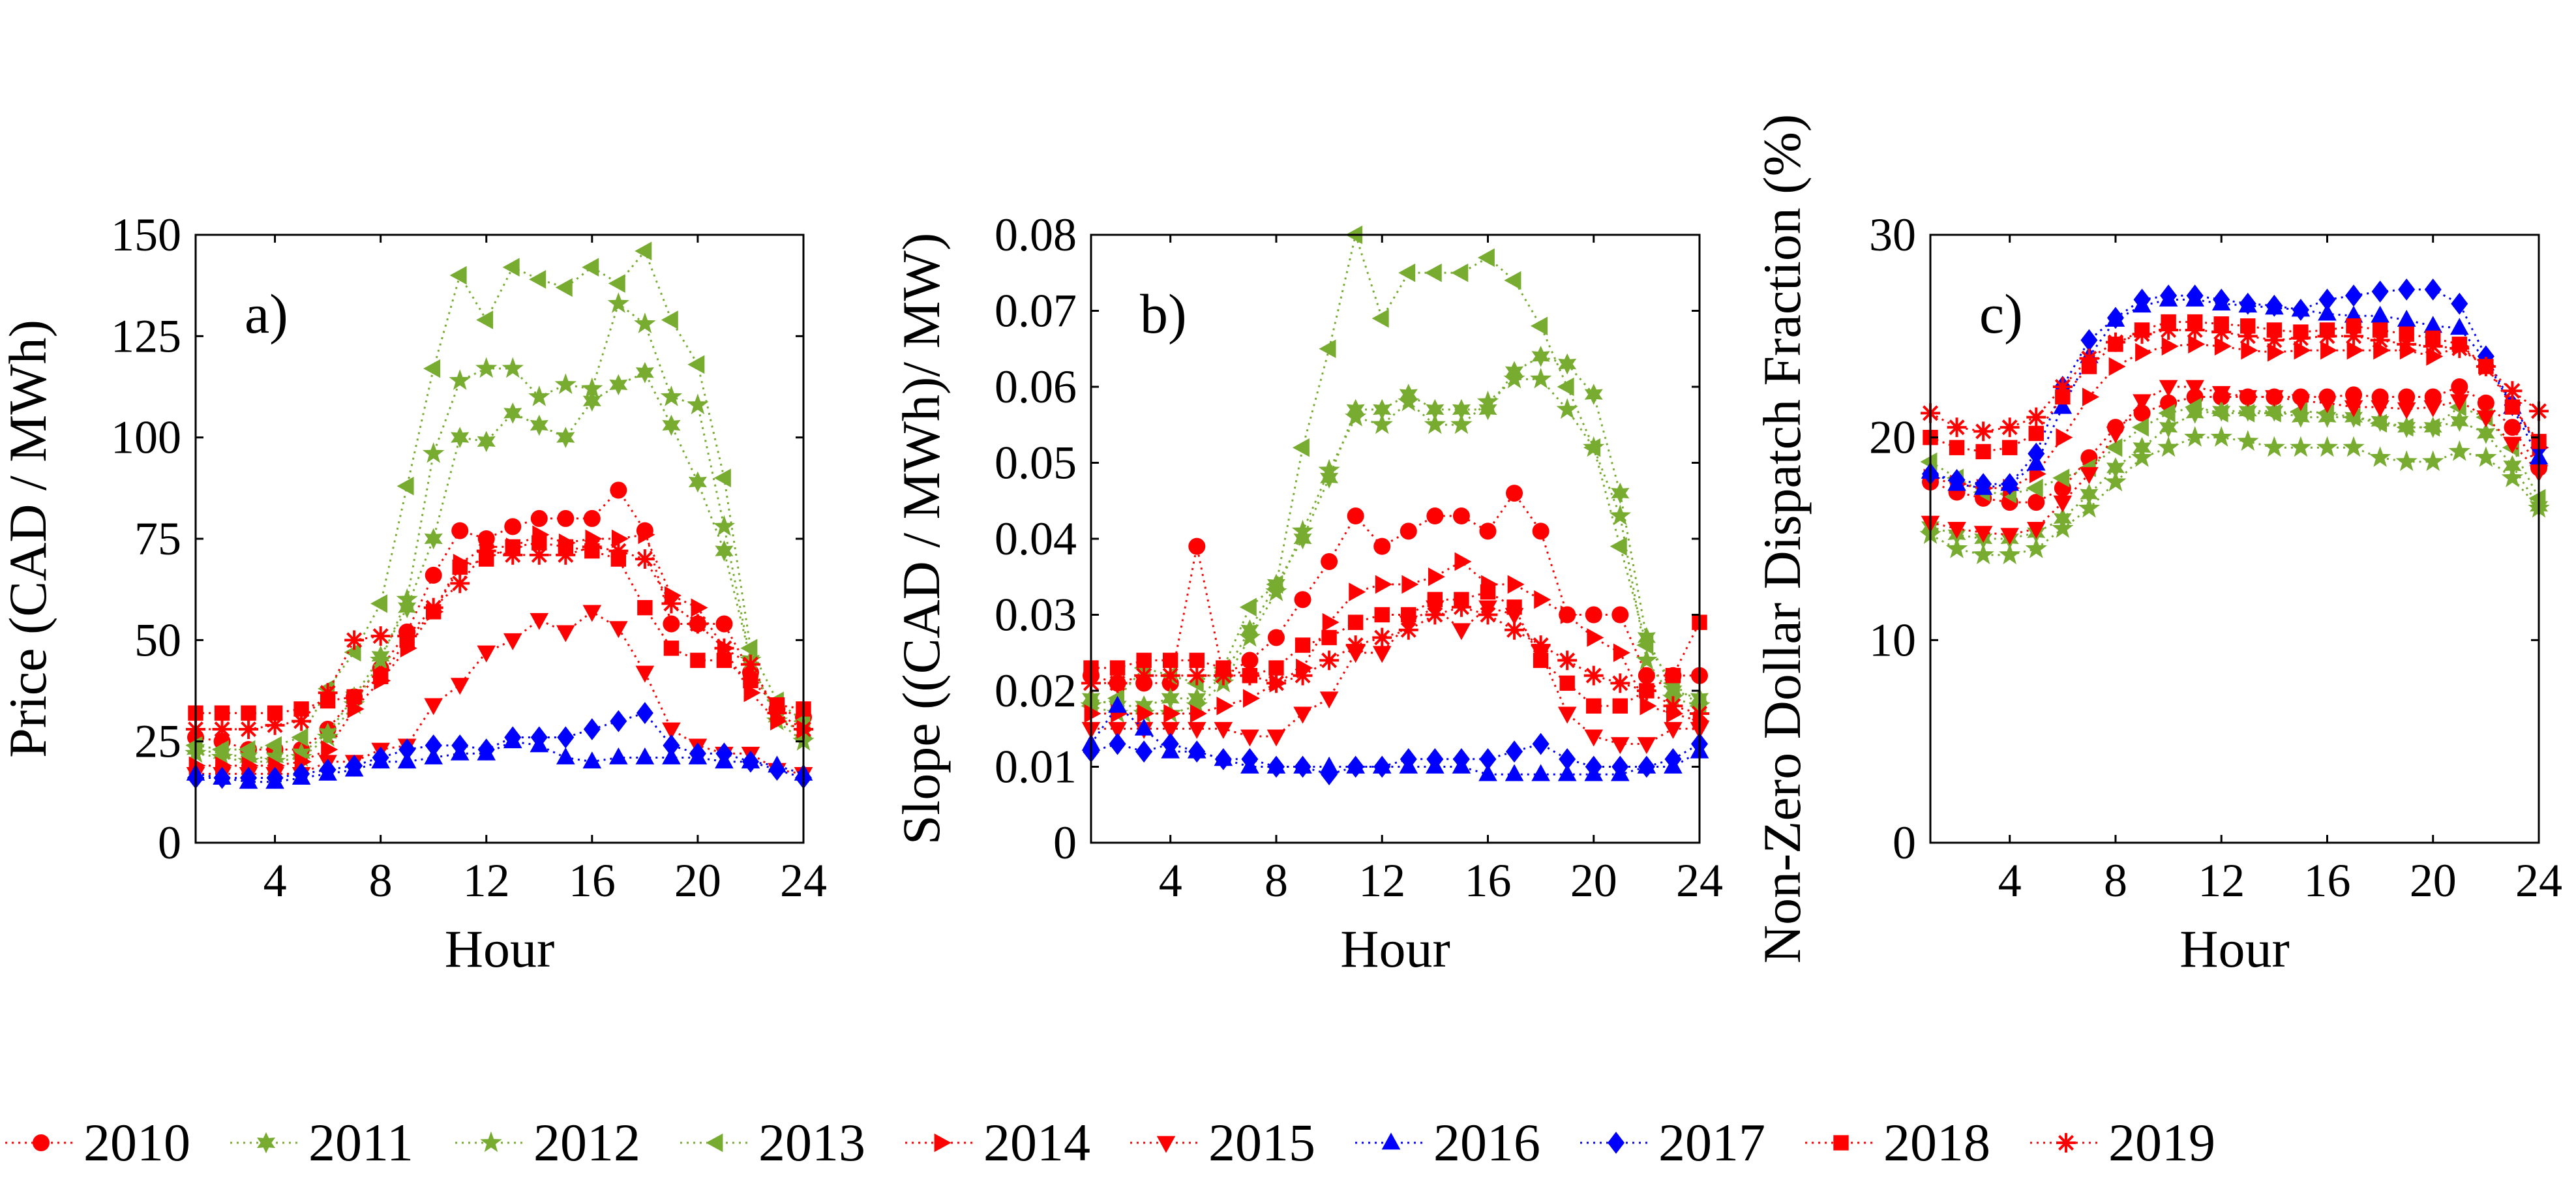 Image resolution: width=2576 pixels, height=1193 pixels. Describe the element at coordinates (500, 638) in the screenshot. I see `series-line-2019` at that location.